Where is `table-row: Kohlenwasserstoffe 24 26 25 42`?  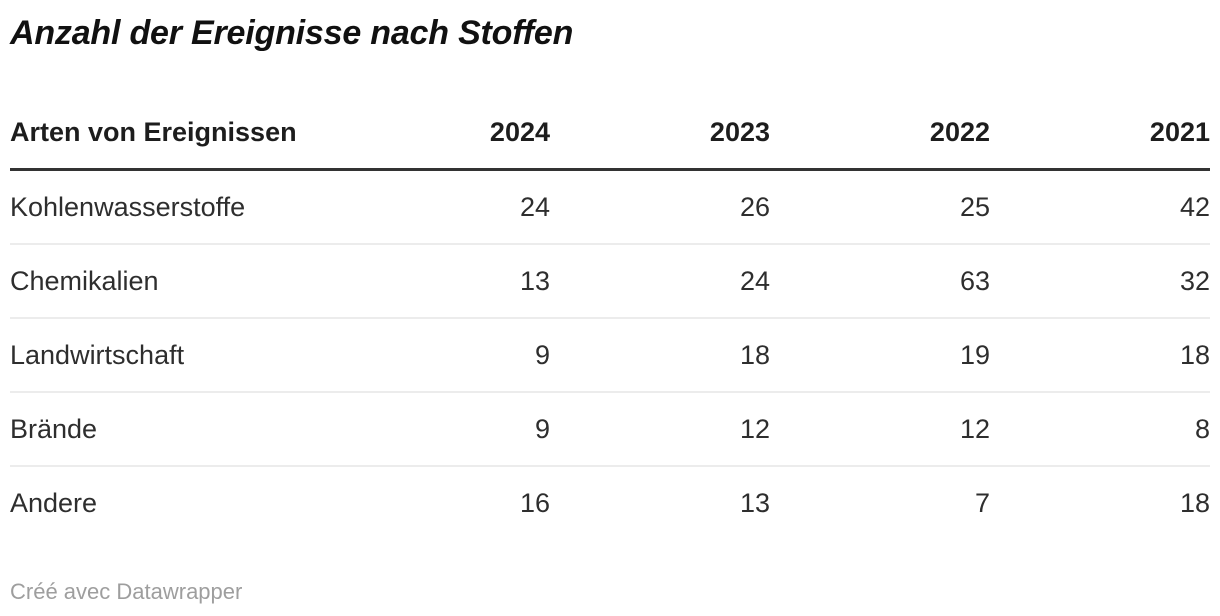 table-row: Kohlenwasserstoffe 24 26 25 42 is located at coordinates (610, 207).